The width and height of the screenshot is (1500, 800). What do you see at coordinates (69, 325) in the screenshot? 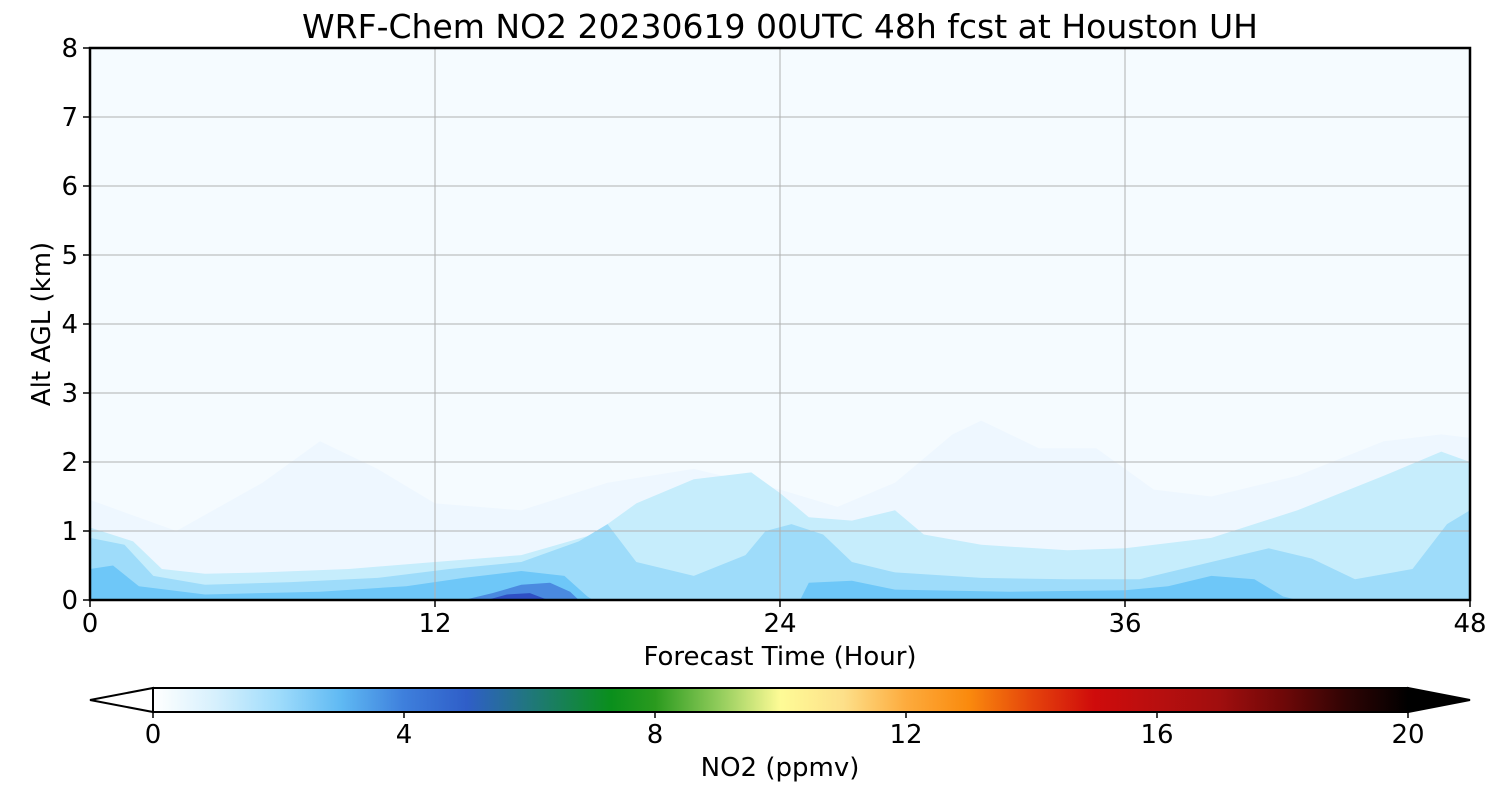
I see `y-tick-label: 4` at bounding box center [69, 325].